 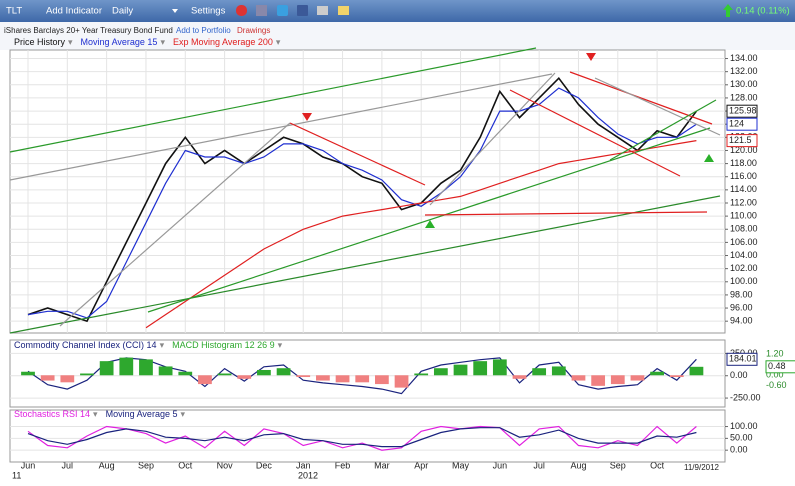 What do you see at coordinates (741, 438) in the screenshot?
I see `y-tick-label: 50.00` at bounding box center [741, 438].